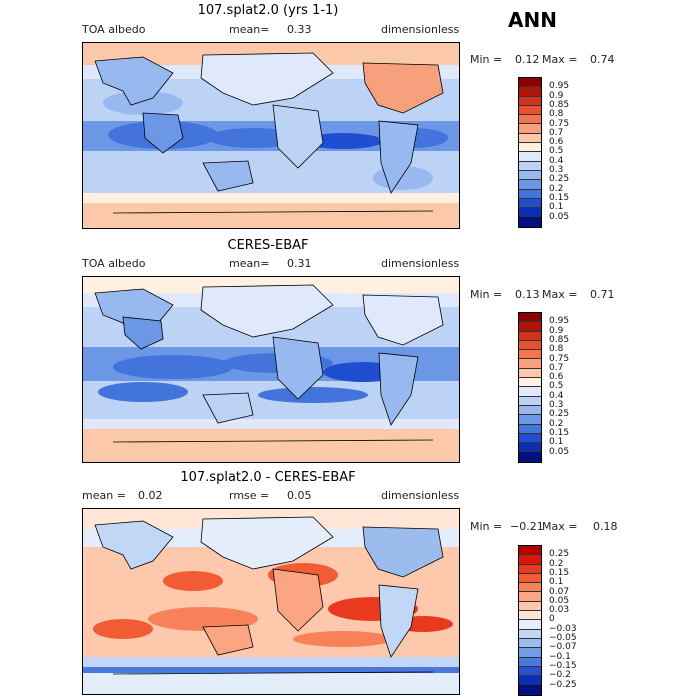 Image resolution: width=700 pixels, height=700 pixels. I want to click on panel1-min-value: 0.12, so click(527, 59).